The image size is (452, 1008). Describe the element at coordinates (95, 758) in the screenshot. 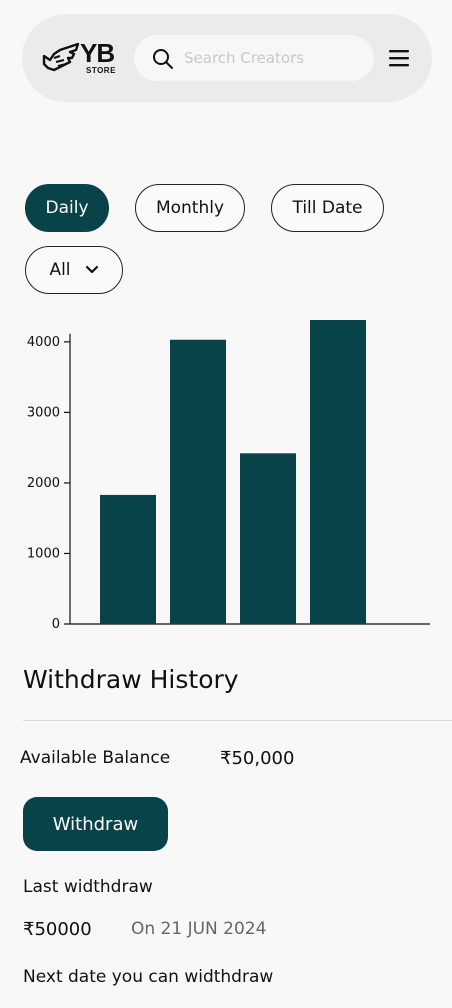

I see `balance-label: Available Balance` at that location.